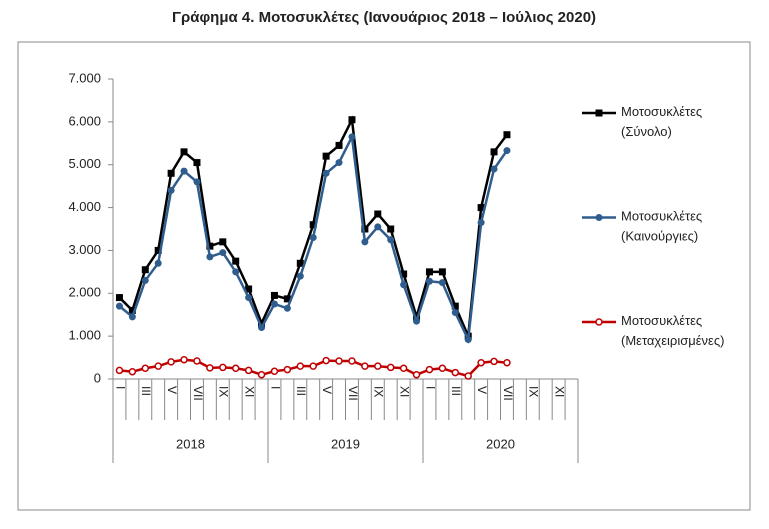  What do you see at coordinates (430, 387) in the screenshot?
I see `x-tick-label: I` at bounding box center [430, 387].